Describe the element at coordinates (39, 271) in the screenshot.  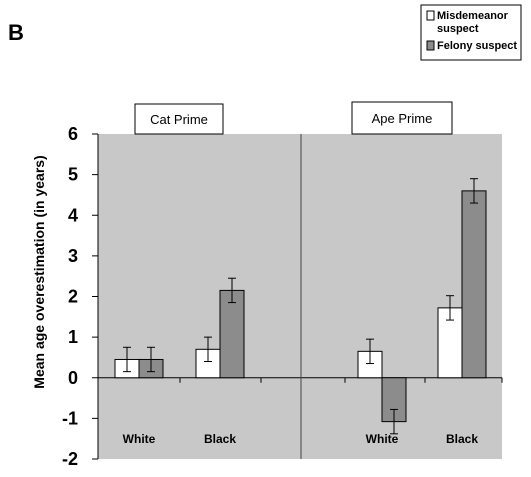
I see `y-axis-label: Mean age overestimation (in years)` at that location.